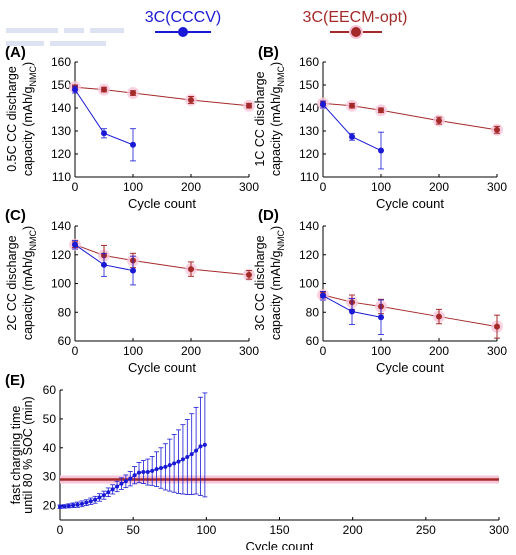 This screenshot has width=516, height=555. Describe the element at coordinates (61, 62) in the screenshot. I see `y-tick-label: 160` at that location.